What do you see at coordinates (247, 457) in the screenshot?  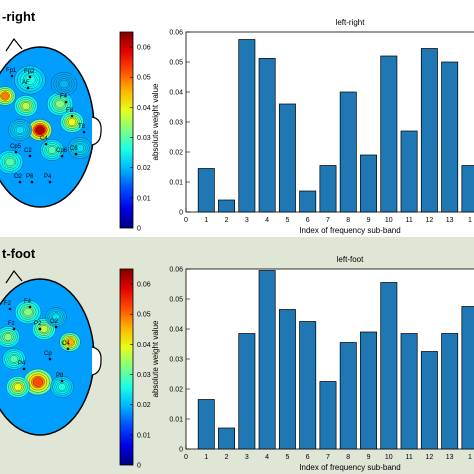 I see `x-tick-label: 3` at bounding box center [247, 457].